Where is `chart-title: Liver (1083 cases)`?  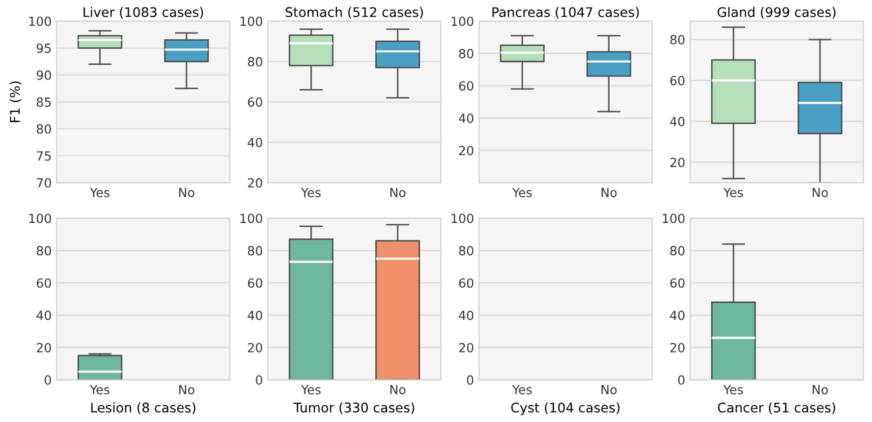
chart-title: Liver (1083 cases) is located at coordinates (144, 12).